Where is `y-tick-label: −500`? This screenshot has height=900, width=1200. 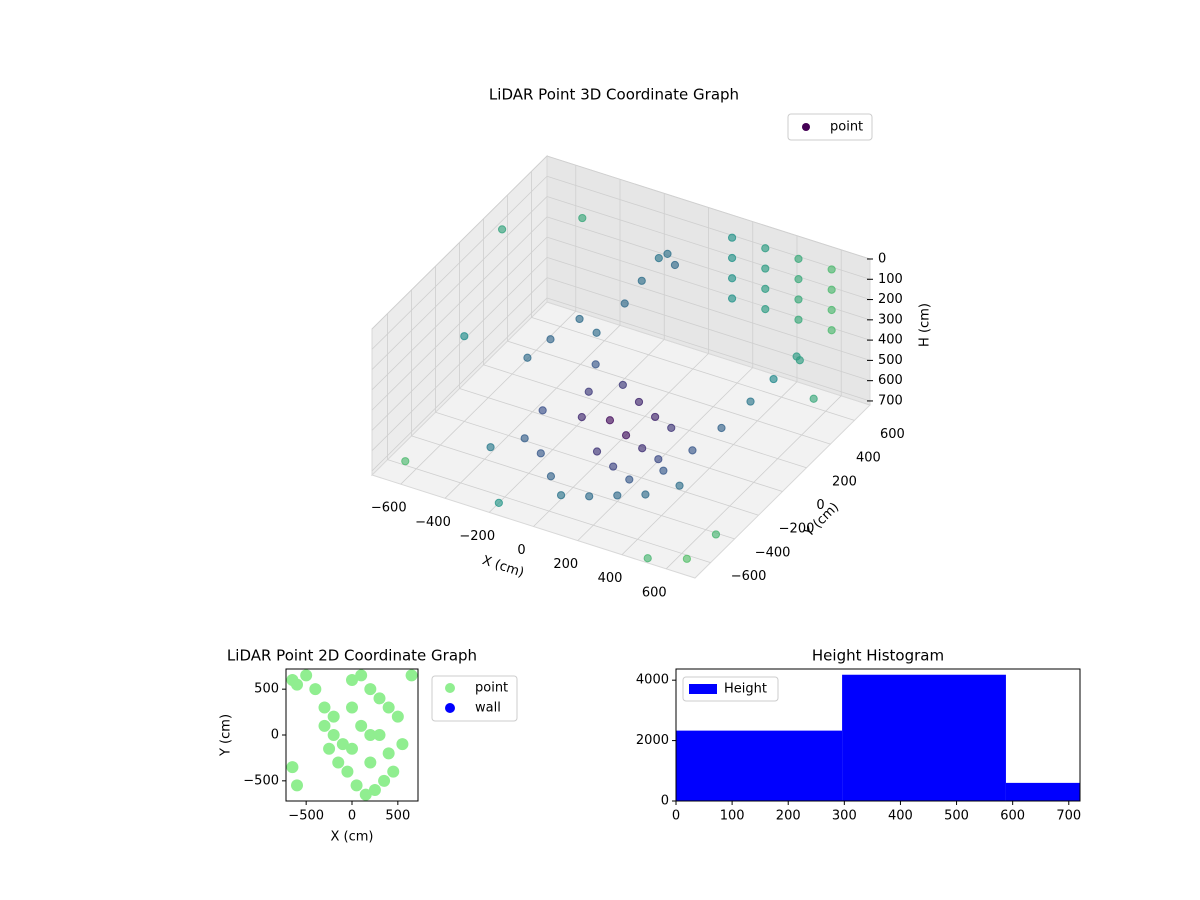 y-tick-label: −500 is located at coordinates (261, 780).